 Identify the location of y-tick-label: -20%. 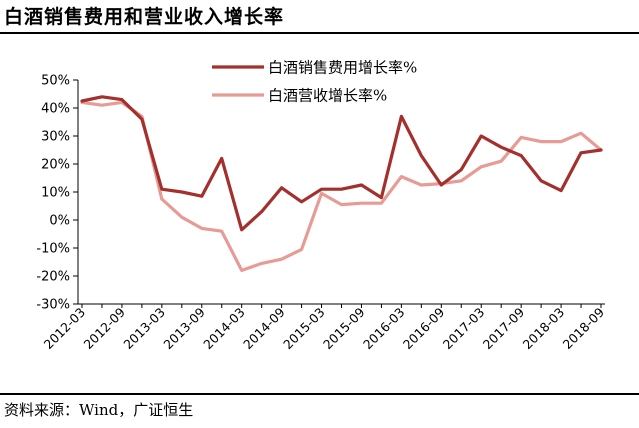
(53, 277).